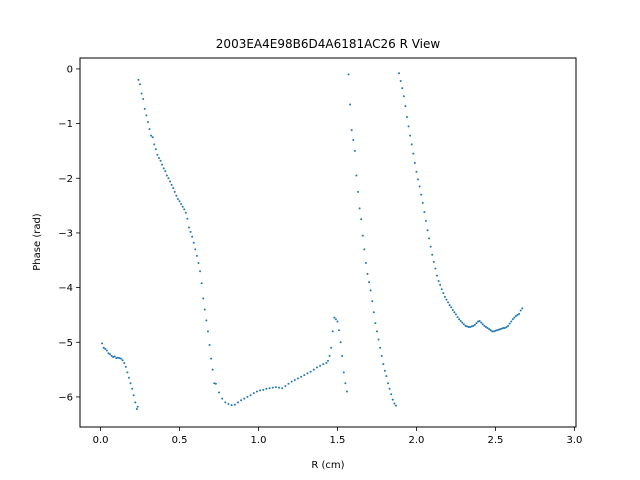 The width and height of the screenshot is (640, 480). What do you see at coordinates (101, 440) in the screenshot?
I see `x-tick-label: 0.0` at bounding box center [101, 440].